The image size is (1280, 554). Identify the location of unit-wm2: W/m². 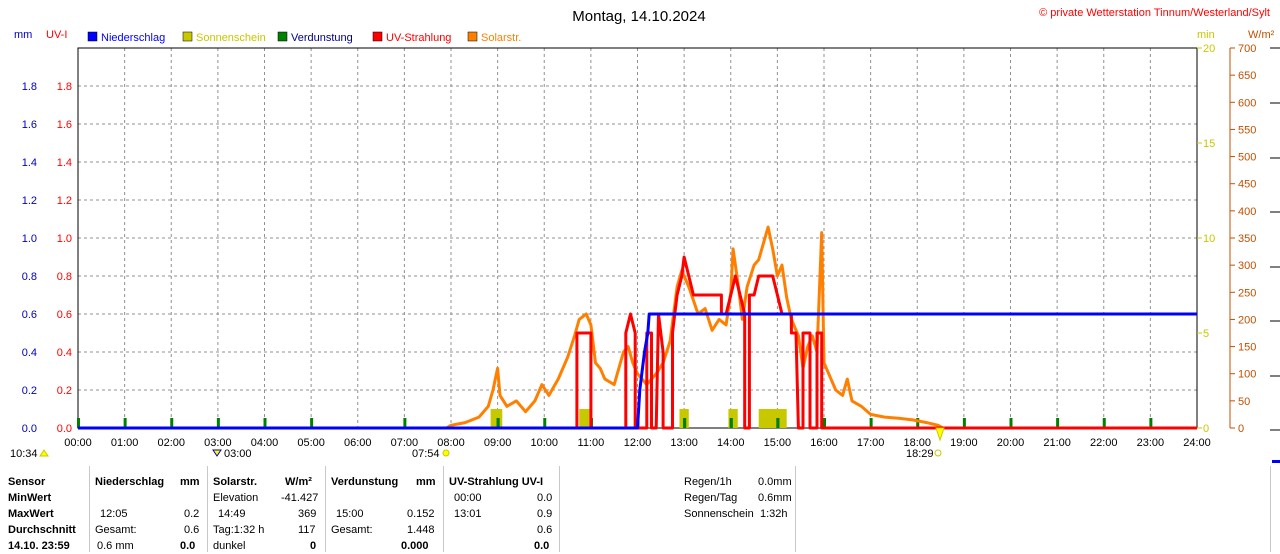
(1261, 35).